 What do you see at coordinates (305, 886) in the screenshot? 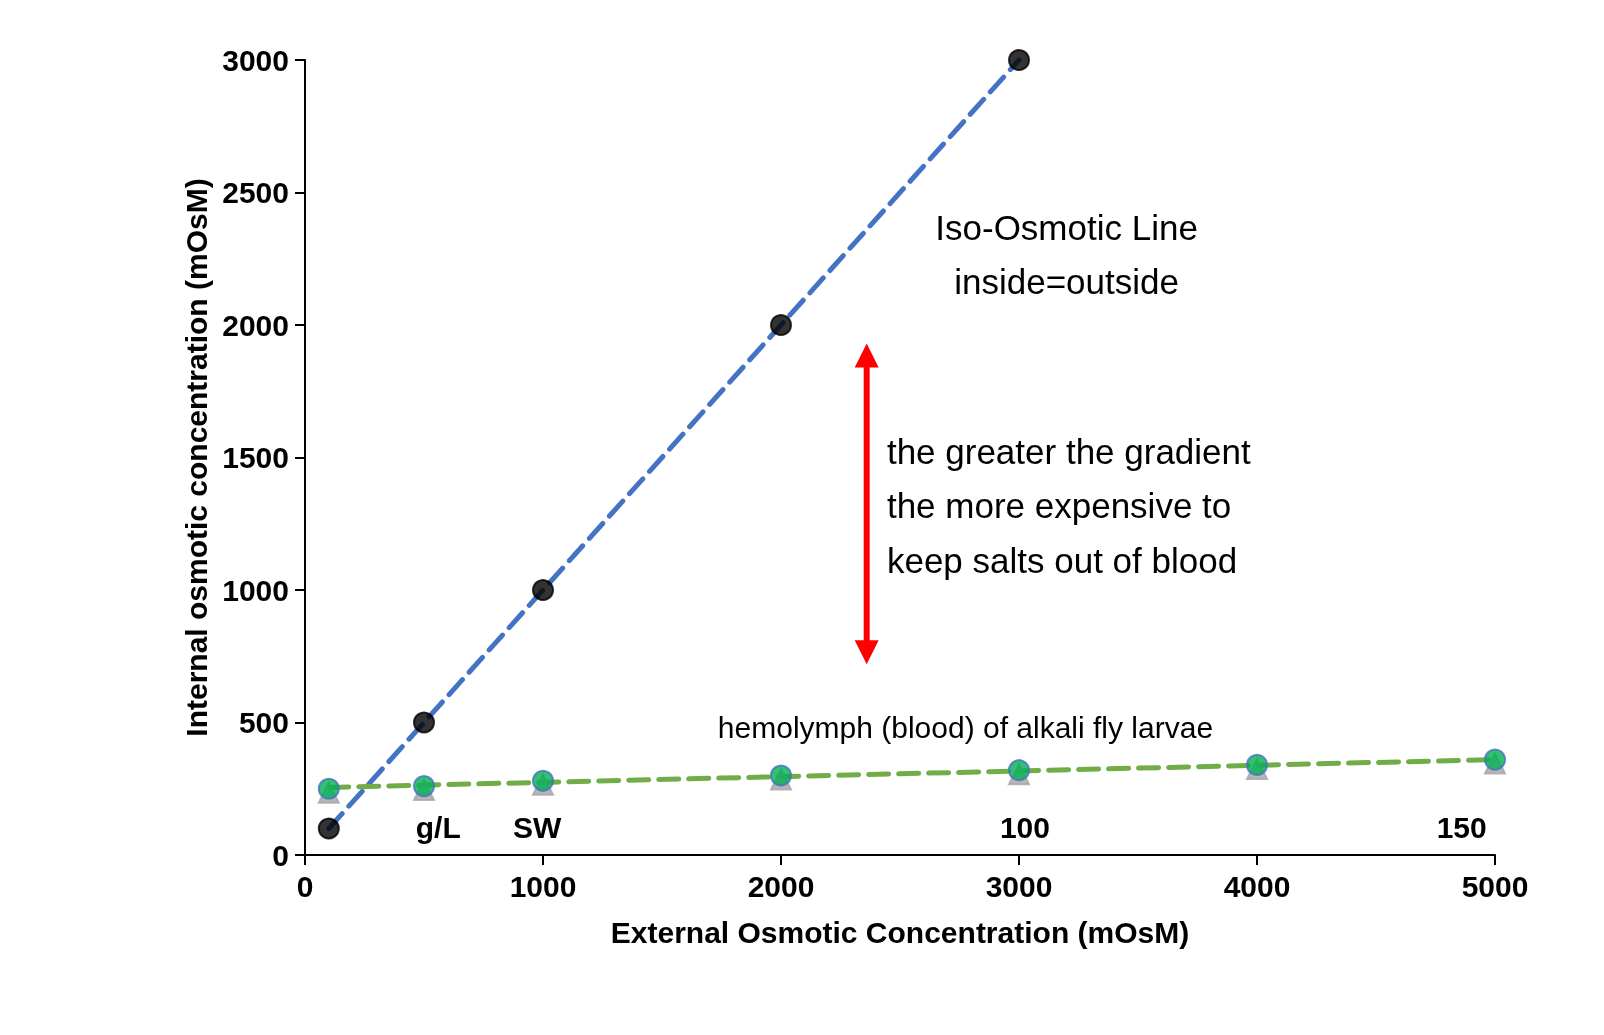
I see `x-tick-label: 0` at bounding box center [305, 886].